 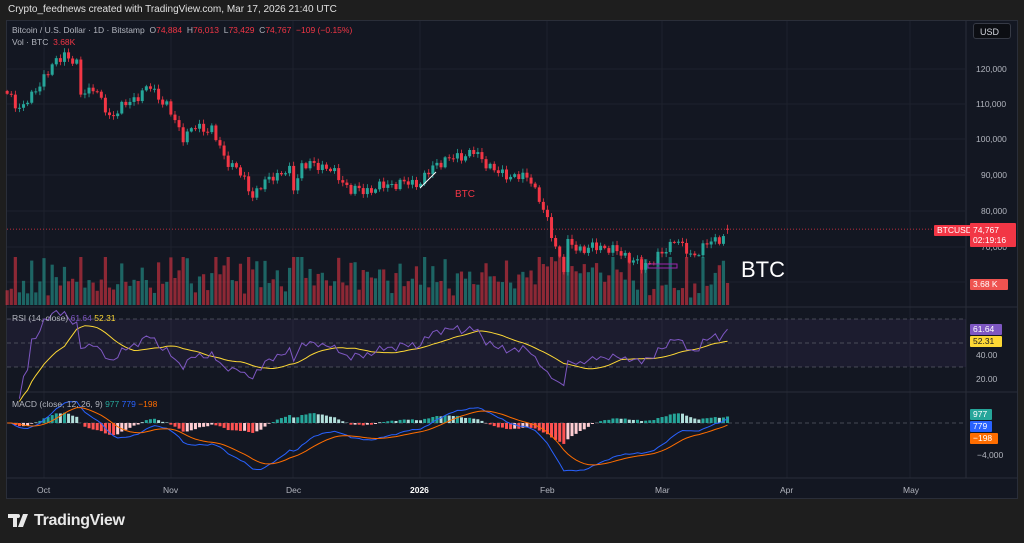 What do you see at coordinates (992, 31) in the screenshot?
I see `currency-button: USD` at bounding box center [992, 31].